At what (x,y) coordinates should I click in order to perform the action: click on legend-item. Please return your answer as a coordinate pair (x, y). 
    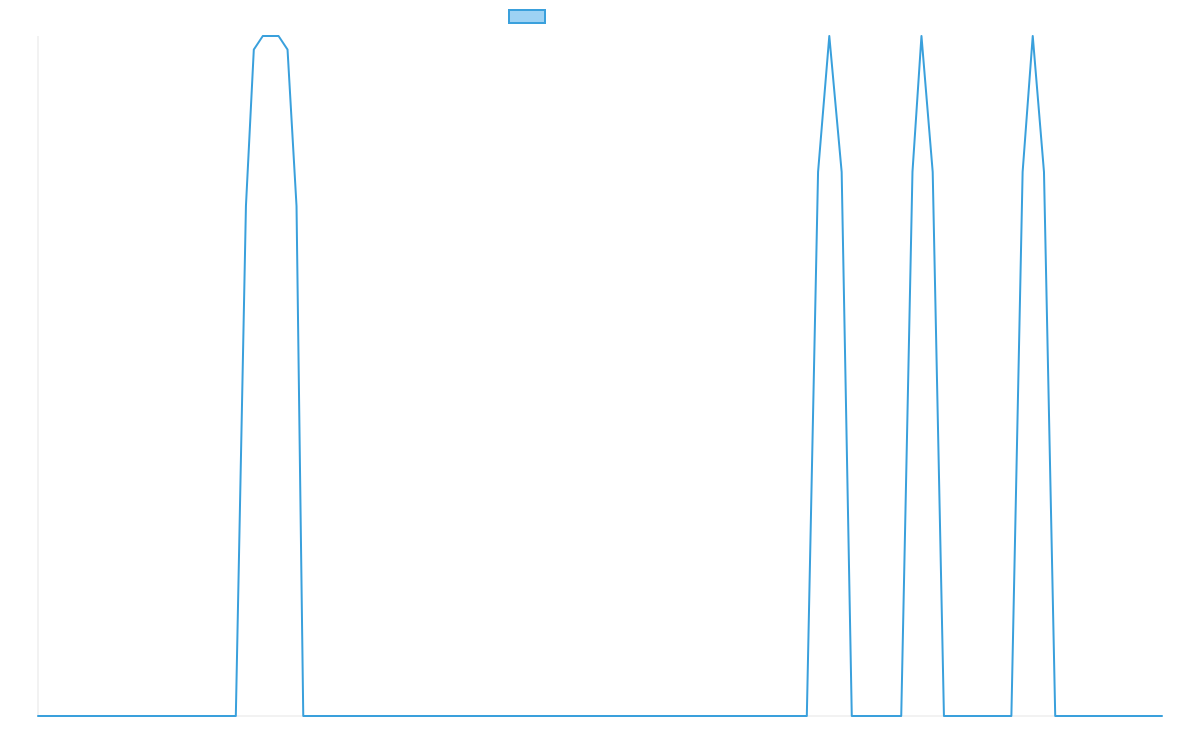
    Looking at the image, I should click on (530, 16).